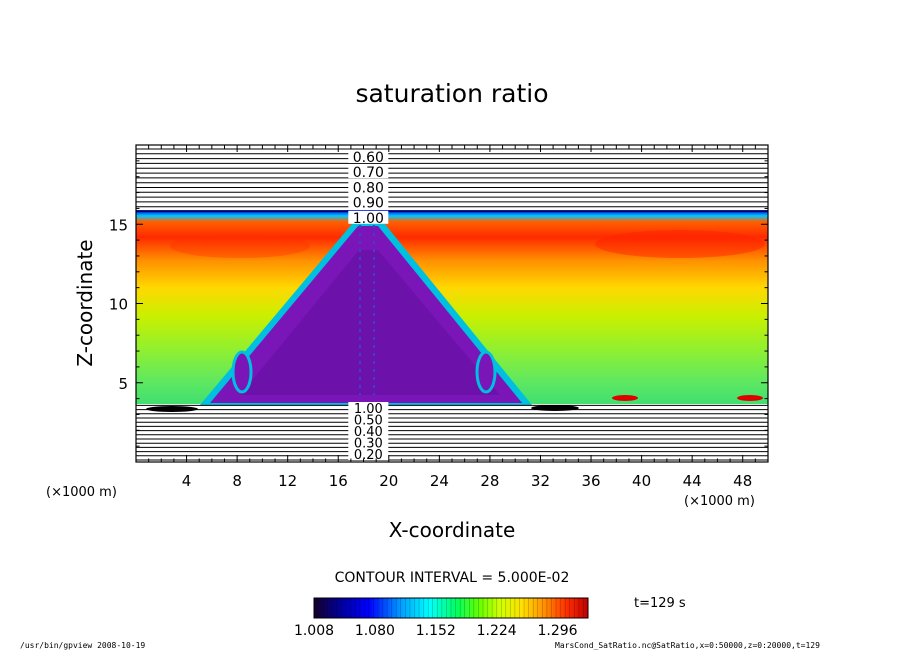 Image resolution: width=904 pixels, height=654 pixels. What do you see at coordinates (452, 432) in the screenshot?
I see `contour-lines-bottom` at bounding box center [452, 432].